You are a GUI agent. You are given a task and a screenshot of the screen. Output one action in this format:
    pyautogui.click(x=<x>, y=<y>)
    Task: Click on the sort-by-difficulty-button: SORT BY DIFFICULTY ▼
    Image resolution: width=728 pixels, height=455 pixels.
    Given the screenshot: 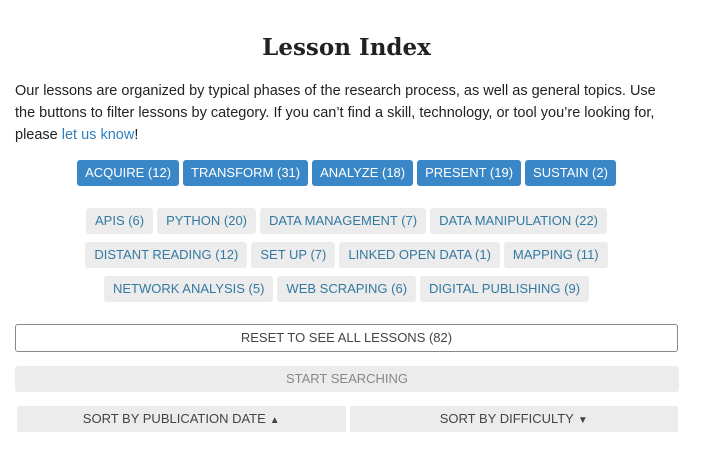 What is the action you would take?
    pyautogui.click(x=513, y=419)
    